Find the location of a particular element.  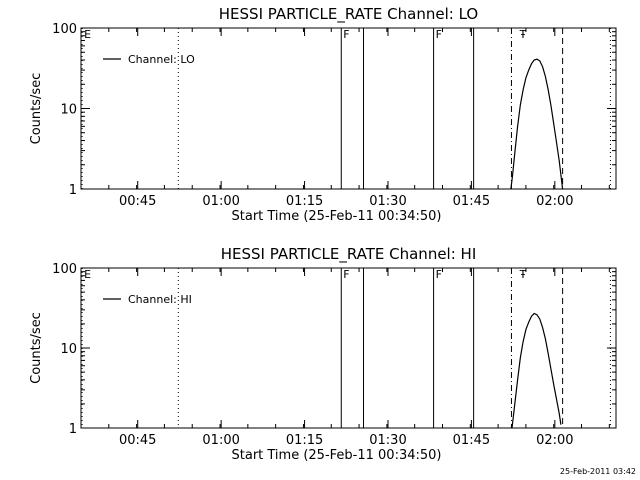

legend-label: Channel: HI is located at coordinates (160, 299).